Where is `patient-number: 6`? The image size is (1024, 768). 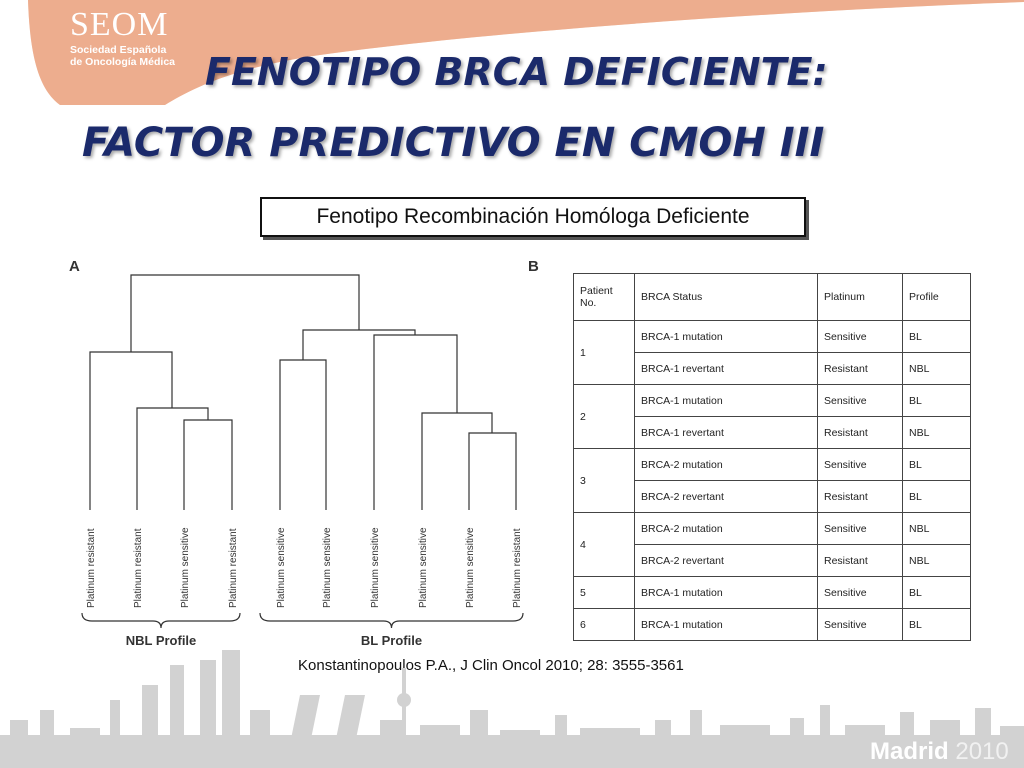 patient-number: 6 is located at coordinates (604, 624).